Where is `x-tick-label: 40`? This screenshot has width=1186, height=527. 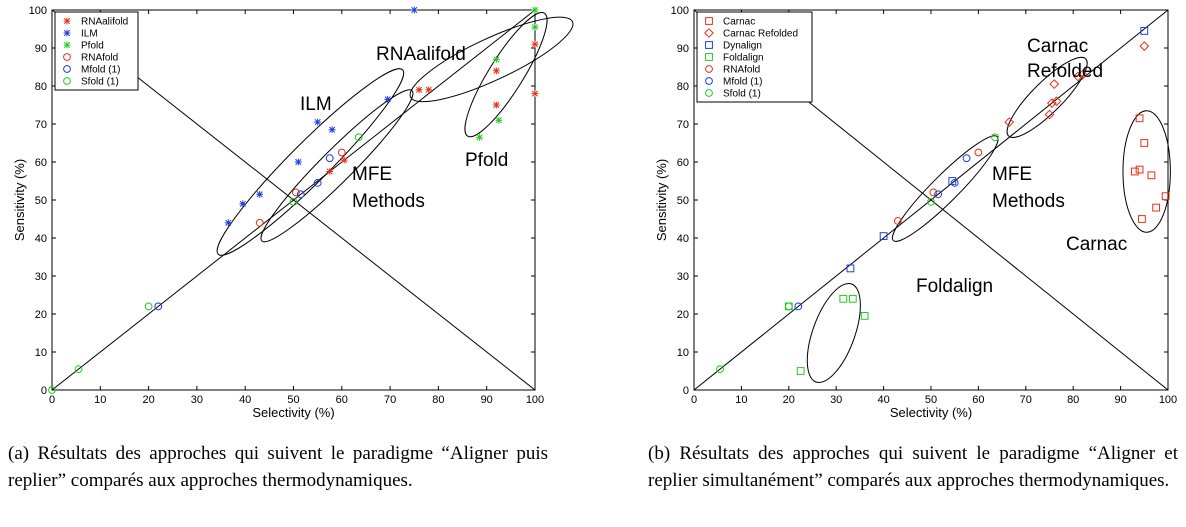
x-tick-label: 40 is located at coordinates (245, 400).